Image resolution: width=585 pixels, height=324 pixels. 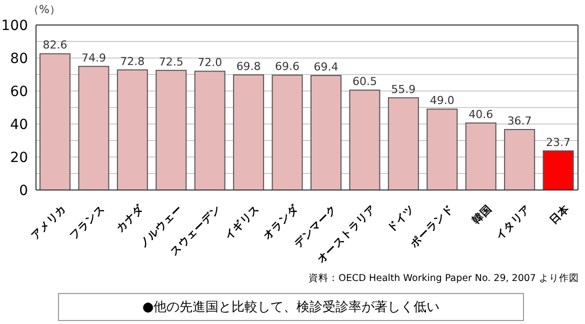 What do you see at coordinates (560, 214) in the screenshot?
I see `x-tick-label: 日本` at bounding box center [560, 214].